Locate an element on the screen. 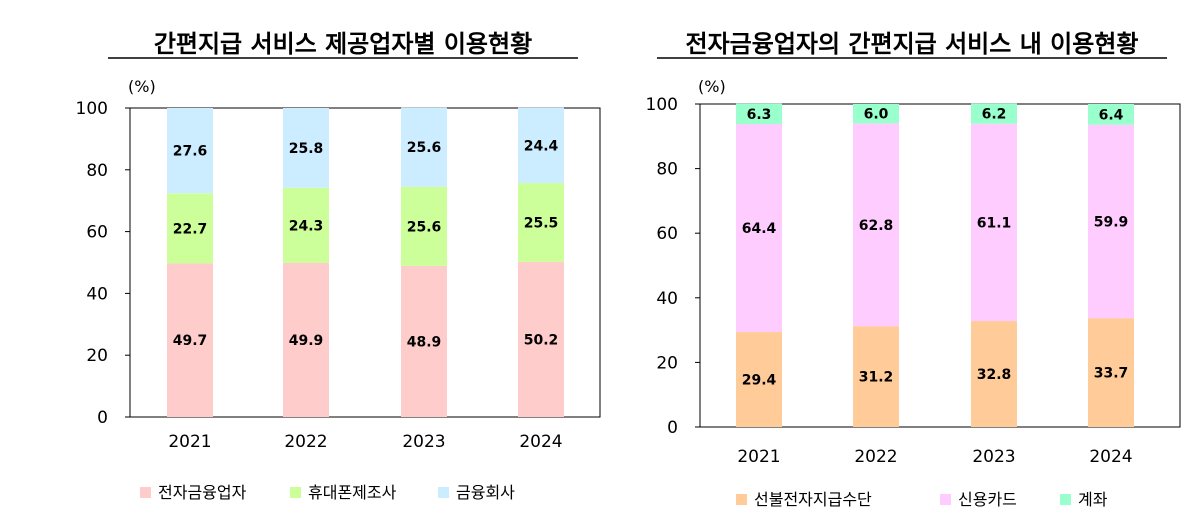  legend: 선불전자지급수단 신용카드 계좌 is located at coordinates (922, 499).